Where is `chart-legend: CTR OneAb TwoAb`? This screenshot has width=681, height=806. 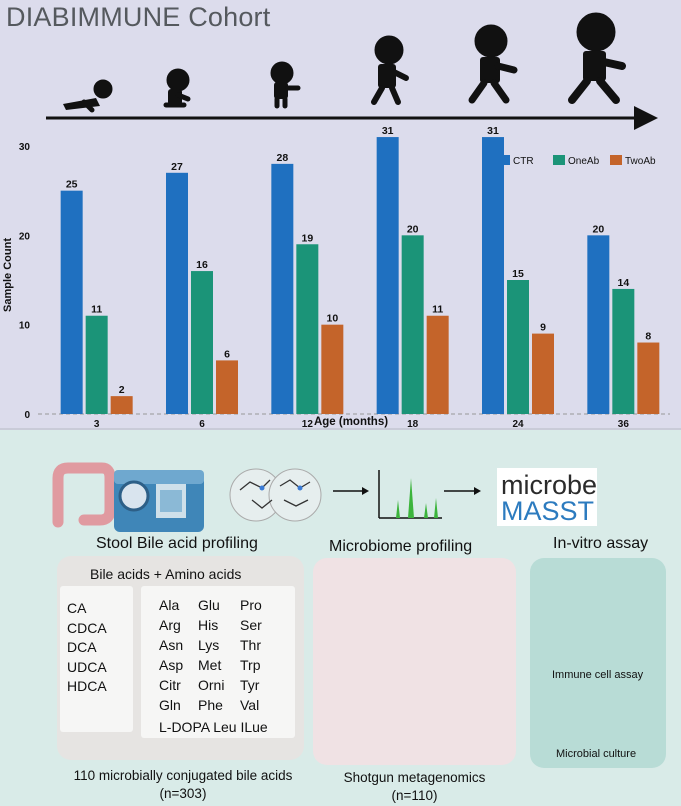
chart-legend: CTR OneAb TwoAb is located at coordinates (577, 161).